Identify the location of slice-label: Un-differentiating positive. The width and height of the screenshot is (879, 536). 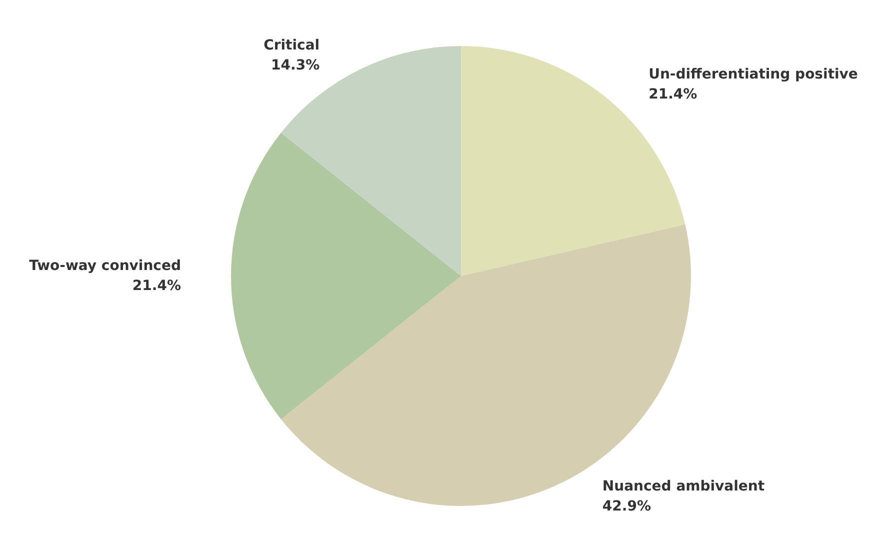
(753, 74).